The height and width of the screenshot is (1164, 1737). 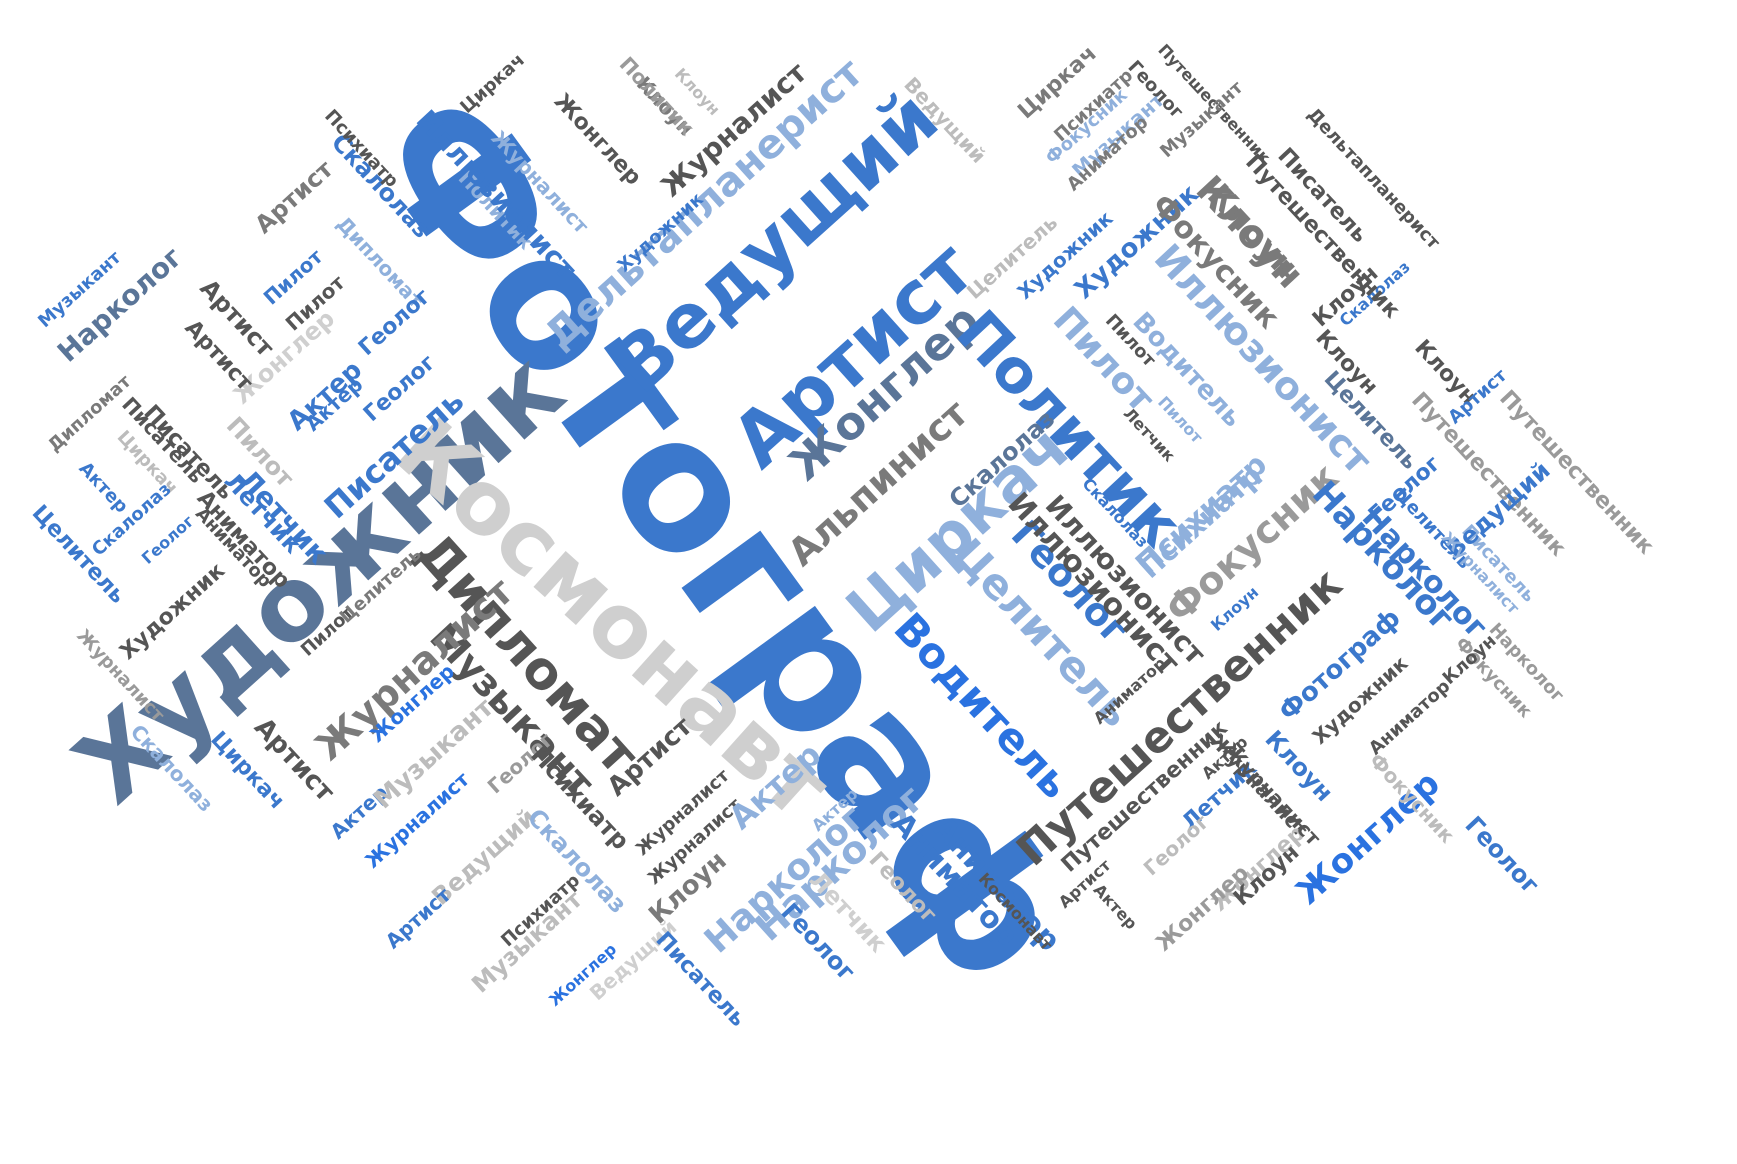 I want to click on word-37: Артист, so click(x=294, y=197).